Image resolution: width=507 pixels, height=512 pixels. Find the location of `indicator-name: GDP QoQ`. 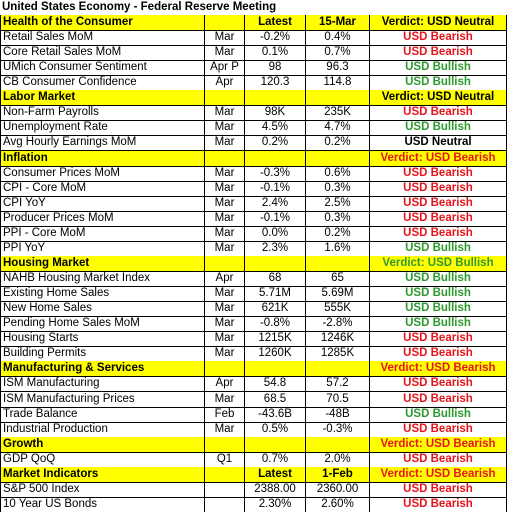

indicator-name: GDP QoQ is located at coordinates (102, 460).